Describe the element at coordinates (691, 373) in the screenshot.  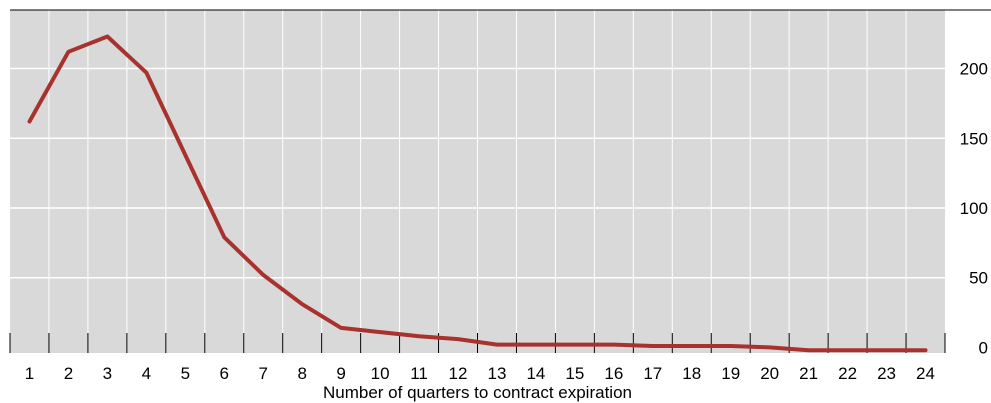
I see `x-tick-label: 18` at that location.